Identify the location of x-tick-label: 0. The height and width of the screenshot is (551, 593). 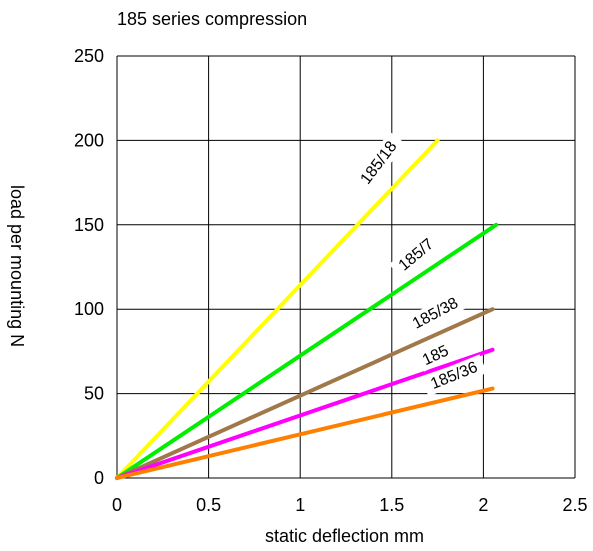
(117, 505).